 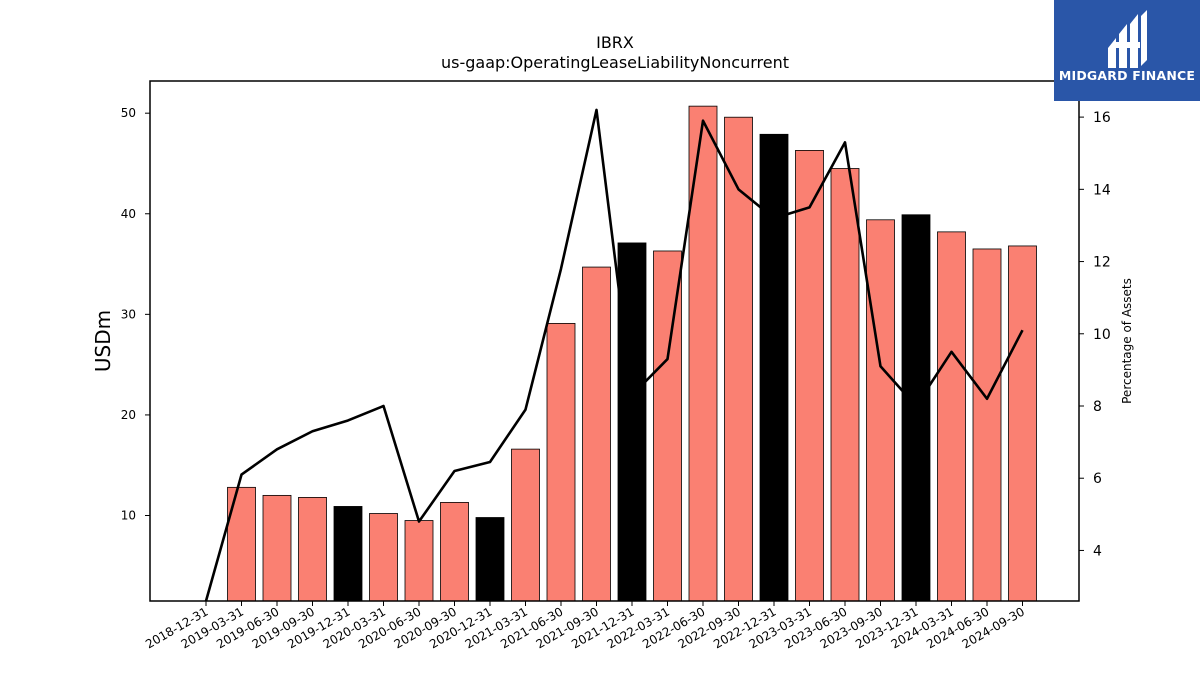 What do you see at coordinates (615, 42) in the screenshot?
I see `chart-title: IBRX` at bounding box center [615, 42].